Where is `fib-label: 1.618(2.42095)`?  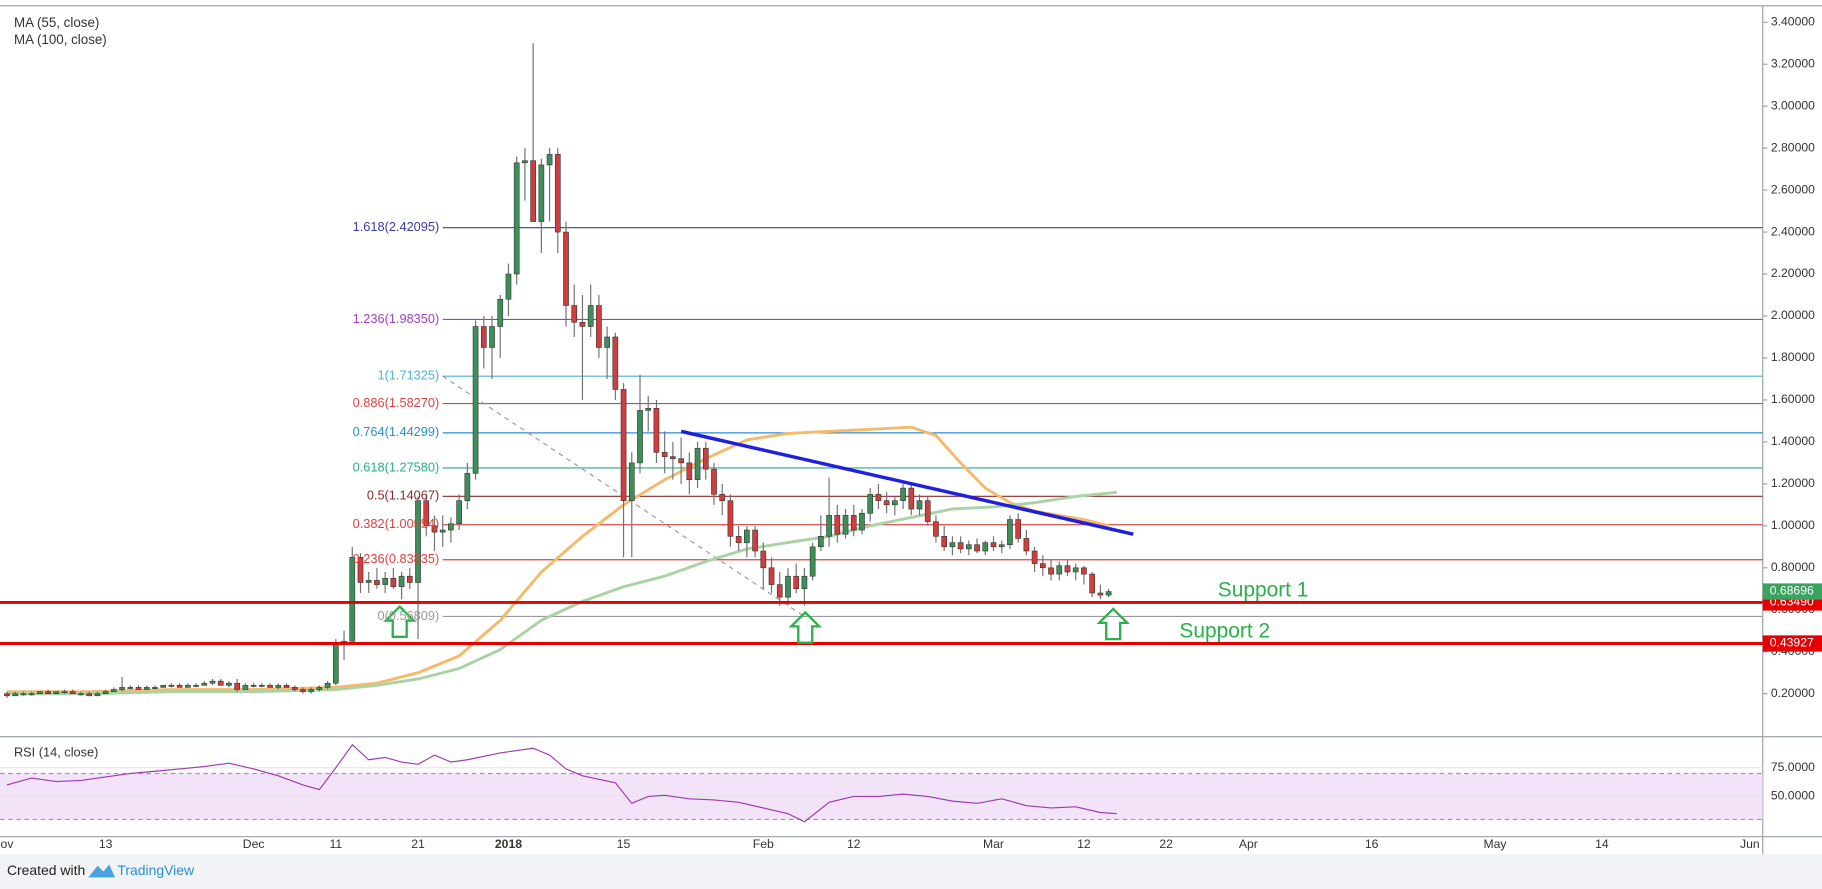
fib-label: 1.618(2.42095) is located at coordinates (396, 226).